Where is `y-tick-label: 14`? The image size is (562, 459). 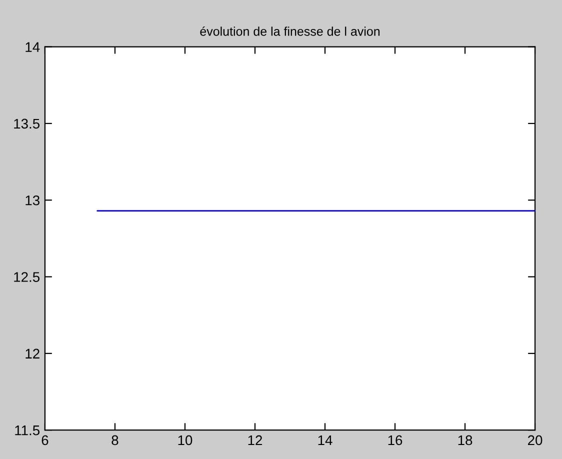
y-tick-label: 14 is located at coordinates (33, 47).